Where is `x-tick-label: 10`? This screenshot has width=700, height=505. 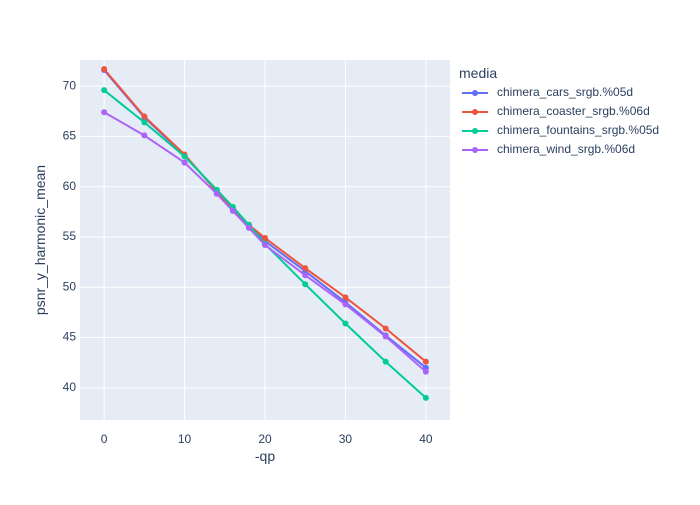
x-tick-label: 10 is located at coordinates (185, 439).